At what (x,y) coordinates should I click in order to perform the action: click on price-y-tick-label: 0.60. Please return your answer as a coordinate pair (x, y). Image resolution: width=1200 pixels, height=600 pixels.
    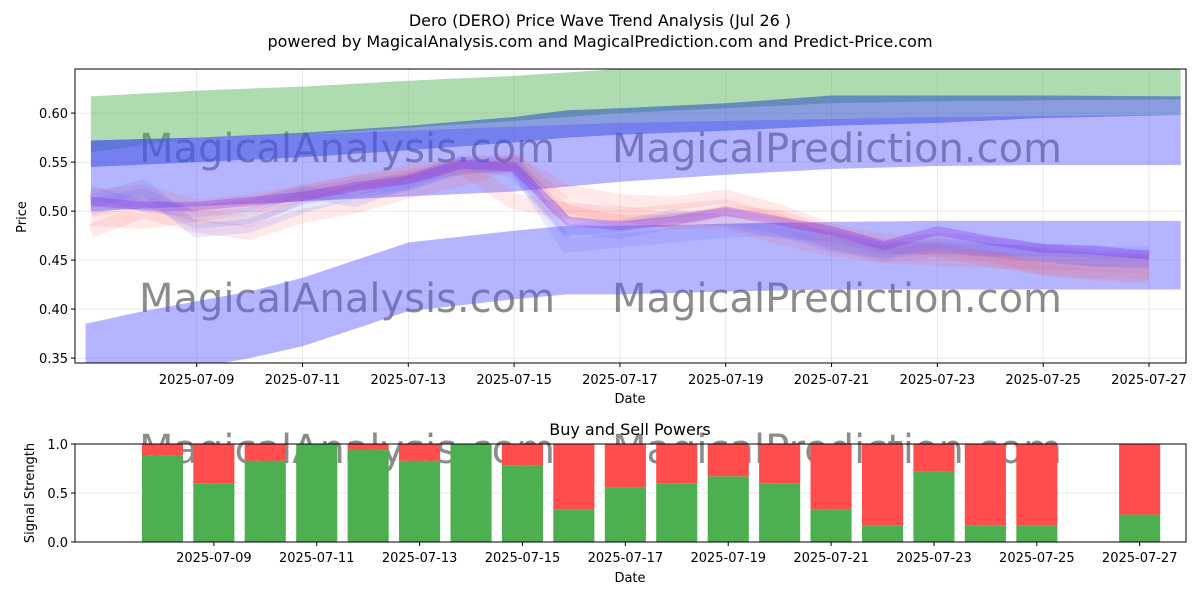
    Looking at the image, I should click on (53, 114).